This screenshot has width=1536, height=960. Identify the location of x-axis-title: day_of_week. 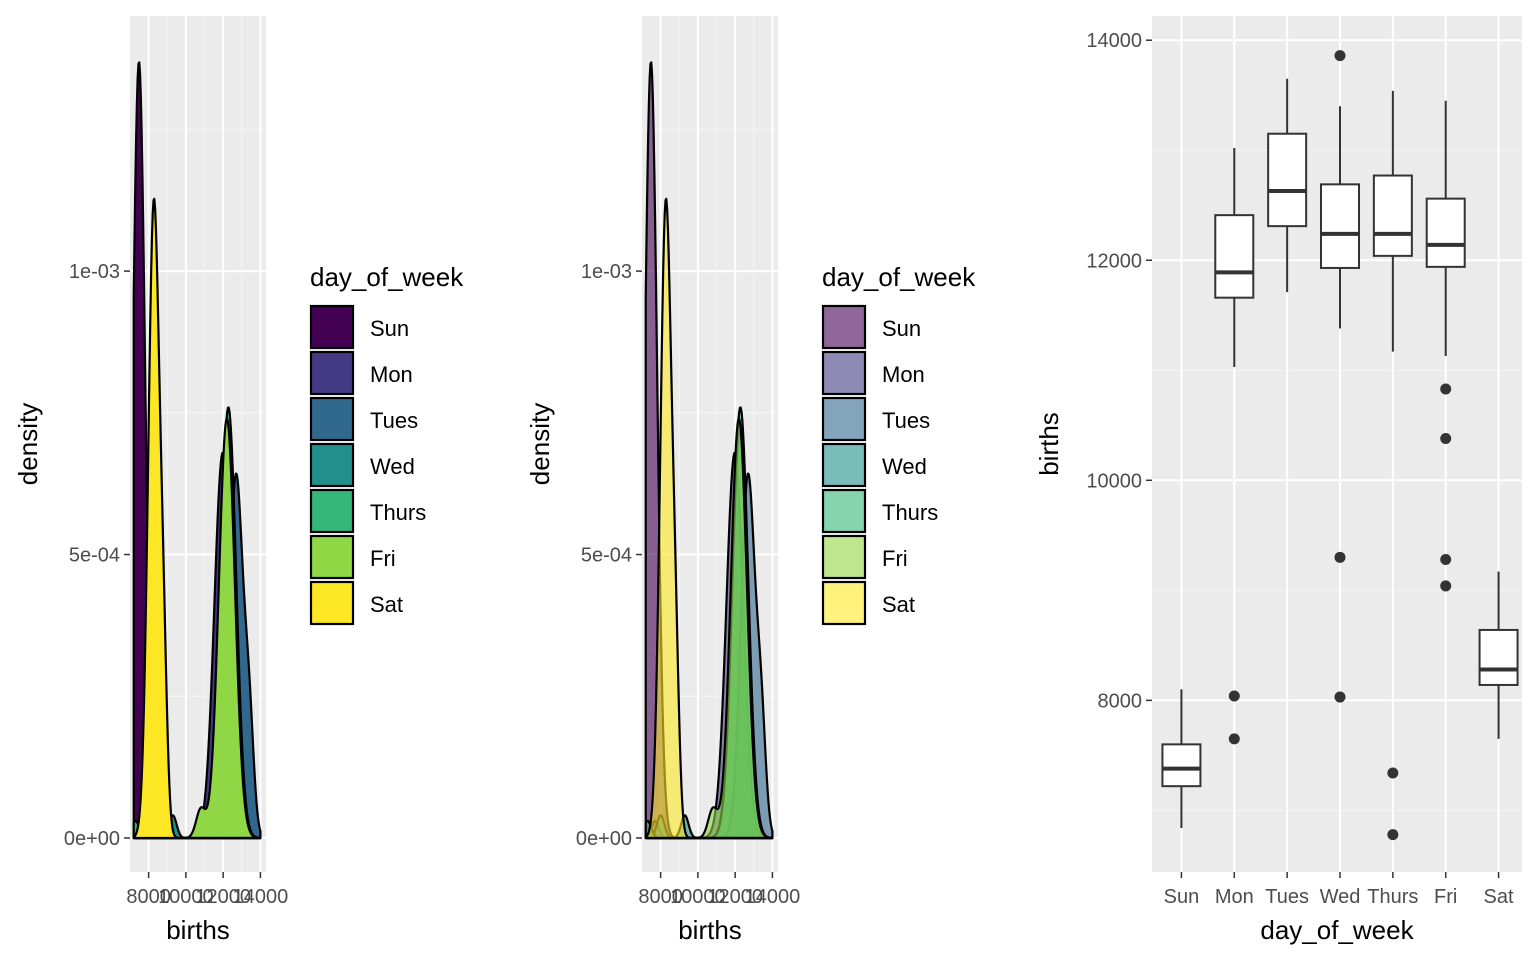
(1337, 930).